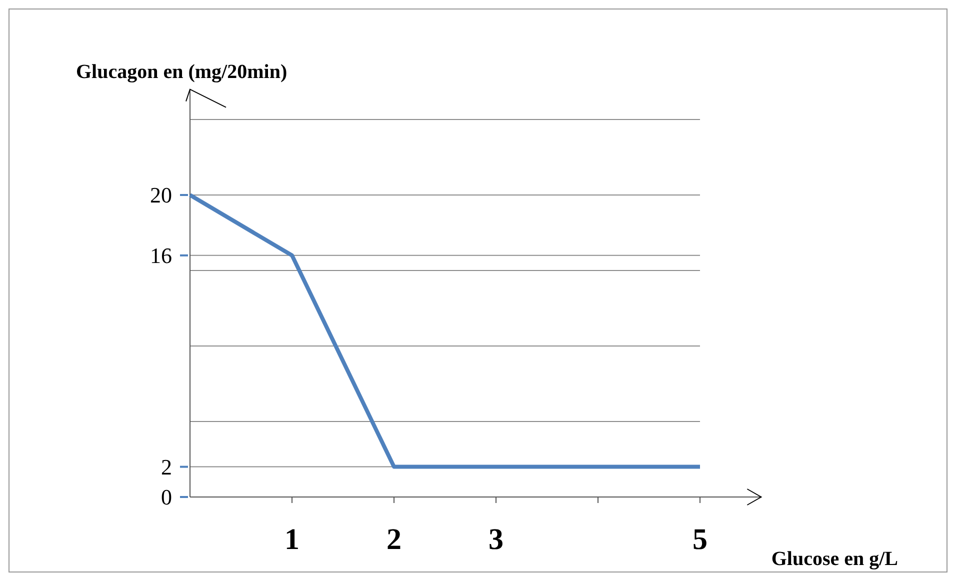  I want to click on y-tick-label: 0, so click(166, 497).